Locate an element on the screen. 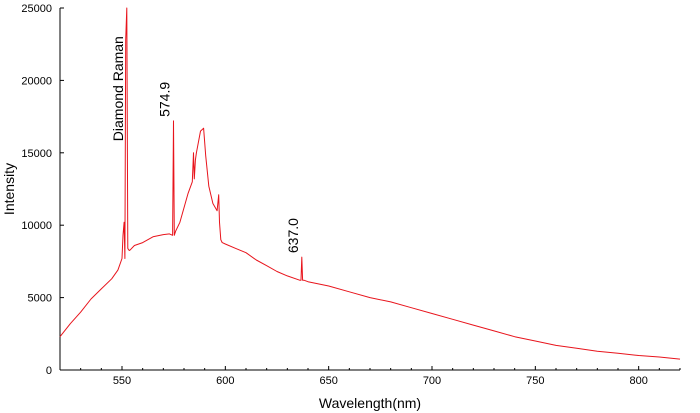  y-tick-label: 10000 is located at coordinates (36, 226).